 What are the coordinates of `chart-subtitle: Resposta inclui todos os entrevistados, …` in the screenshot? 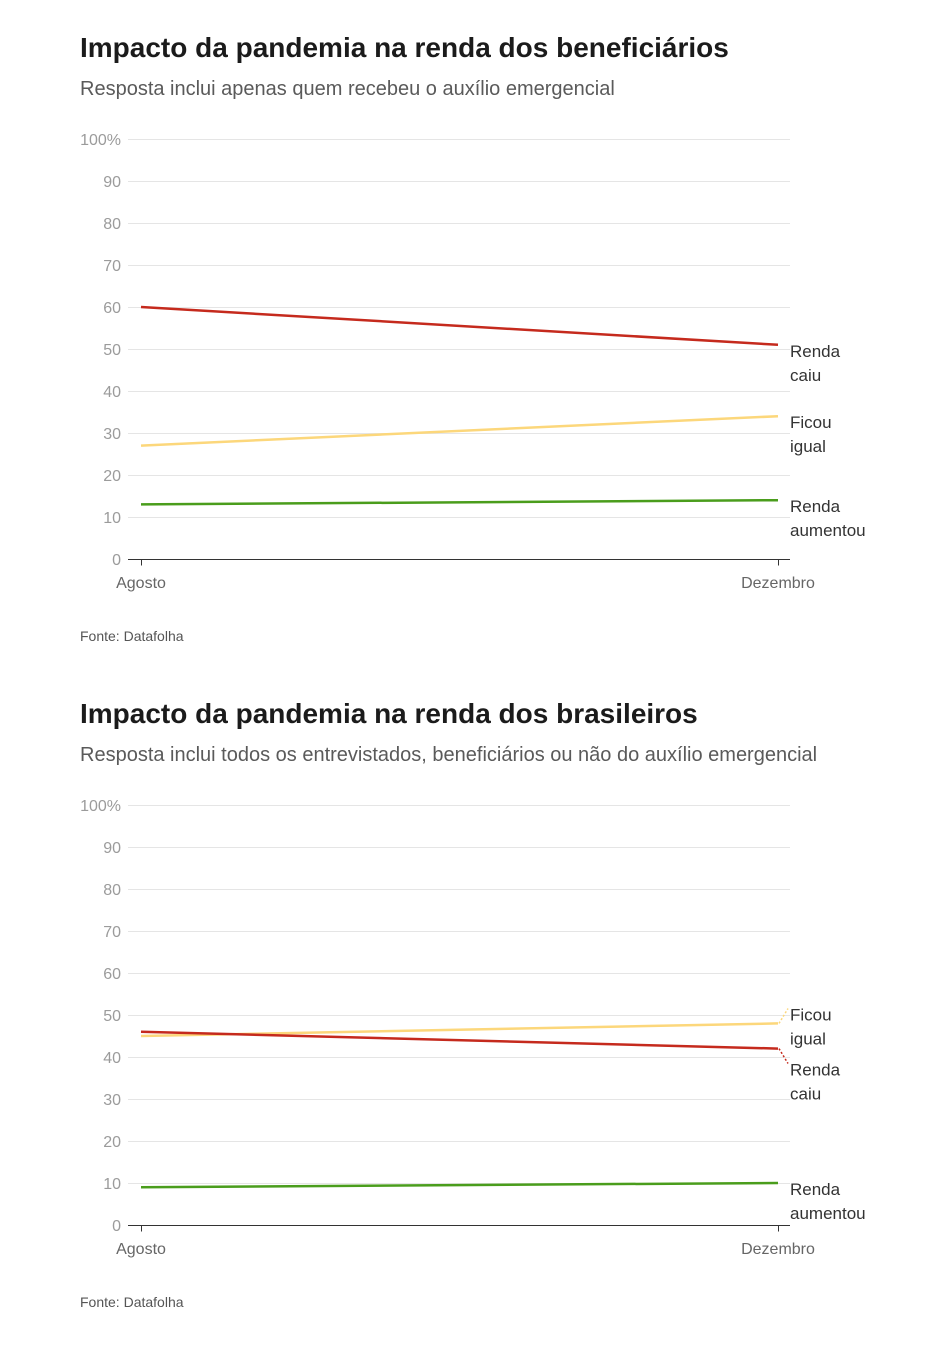 It's located at (449, 755).